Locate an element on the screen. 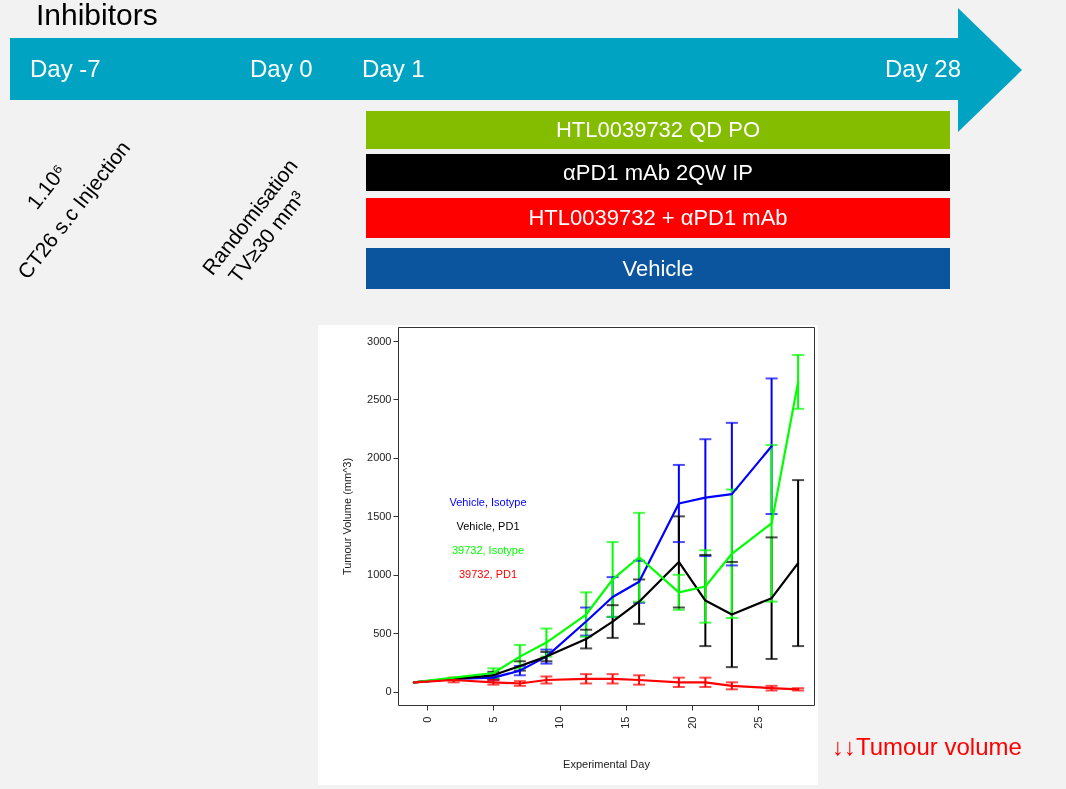  arm-banner: Vehicle is located at coordinates (658, 268).